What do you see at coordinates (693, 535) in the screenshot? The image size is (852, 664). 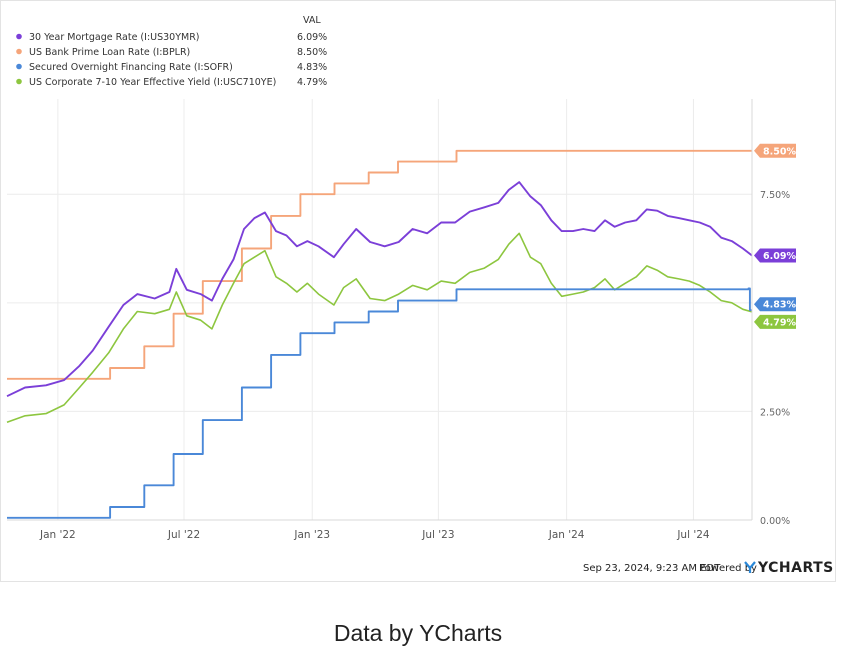 I see `x-tick-label: Jul '24` at bounding box center [693, 535].